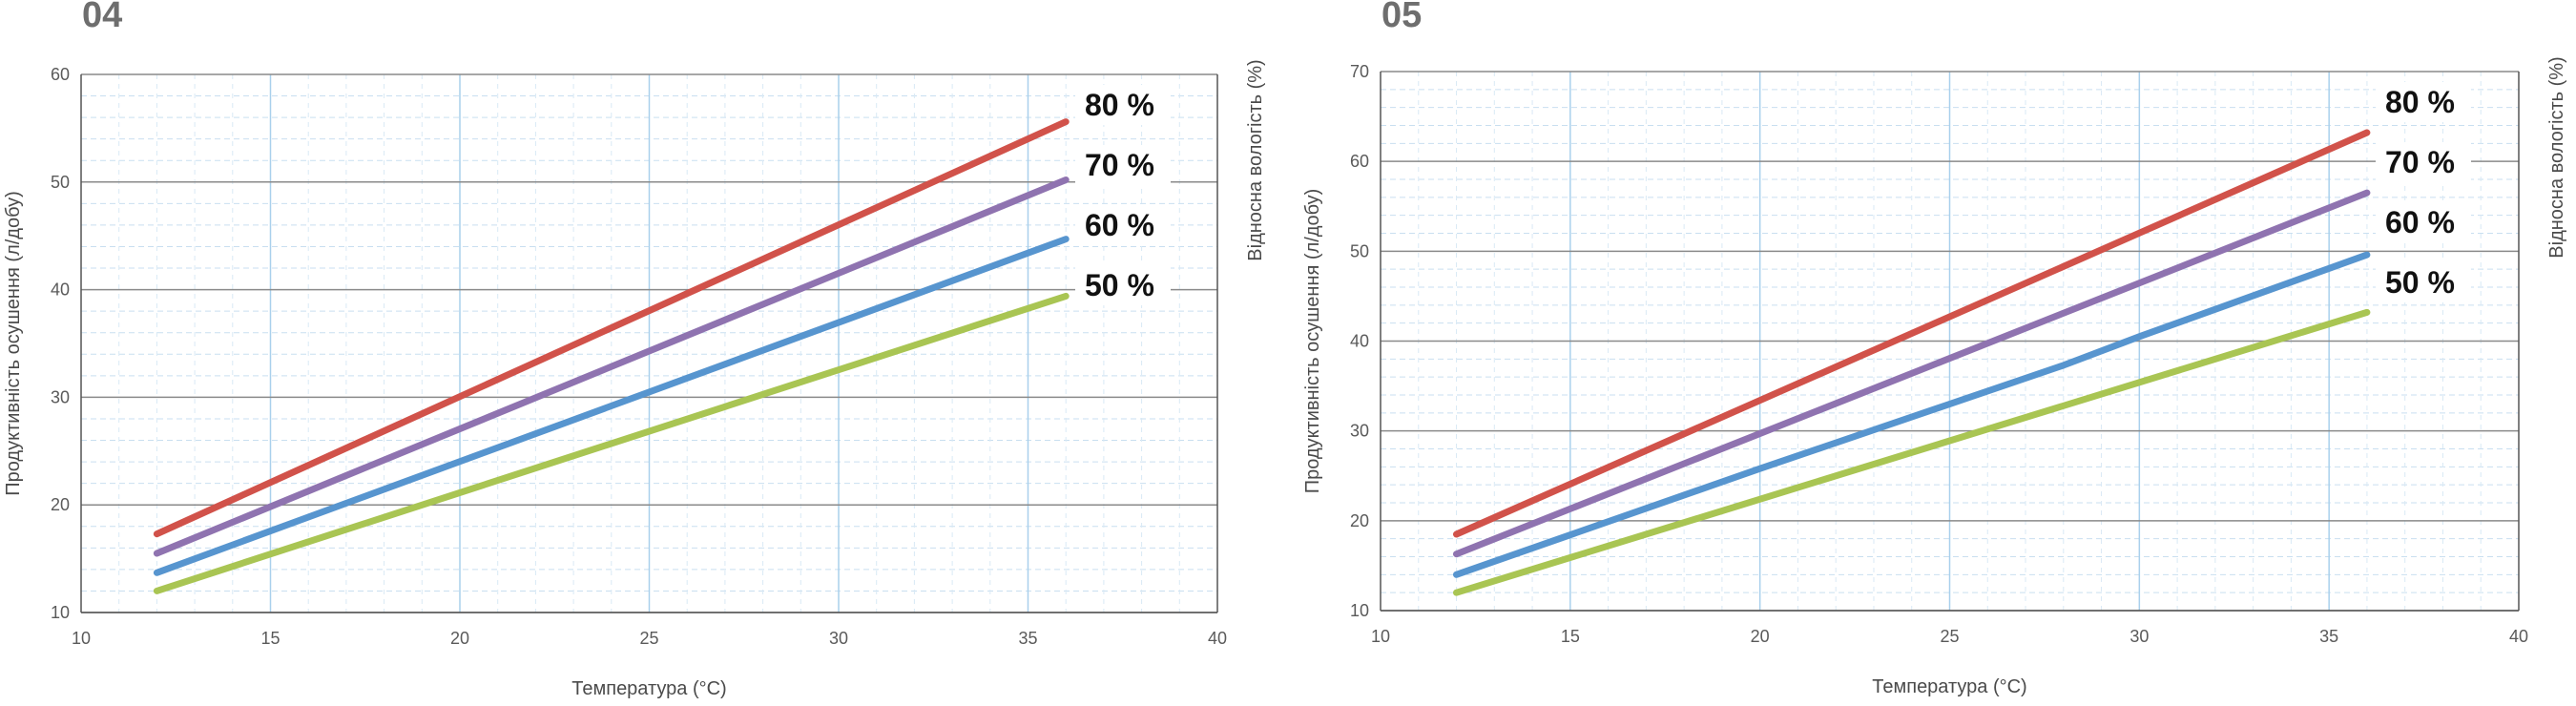  Describe the element at coordinates (1401, 18) in the screenshot. I see `chart-number: 05` at that location.